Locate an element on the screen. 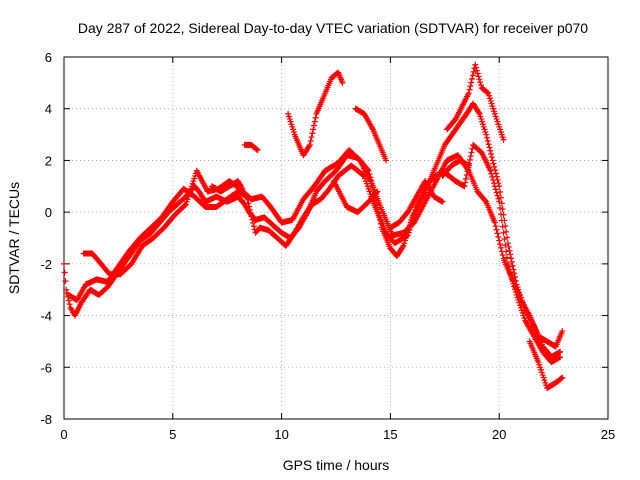 This screenshot has height=480, width=640. trace-l is located at coordinates (416, 204).